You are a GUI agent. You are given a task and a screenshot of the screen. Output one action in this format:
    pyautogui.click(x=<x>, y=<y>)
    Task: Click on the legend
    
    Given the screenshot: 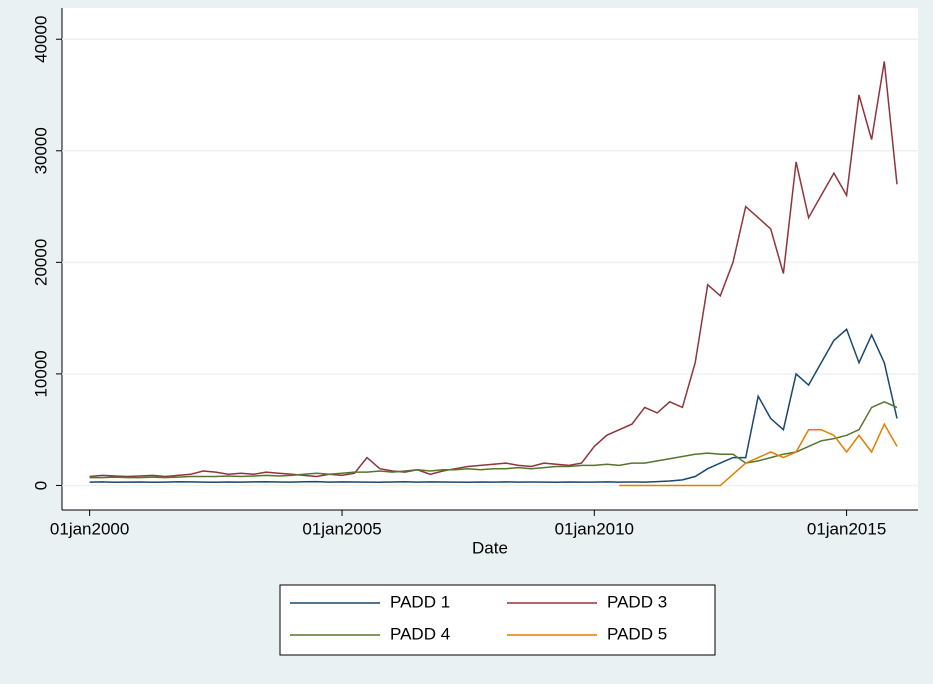 What is the action you would take?
    pyautogui.click(x=497, y=620)
    